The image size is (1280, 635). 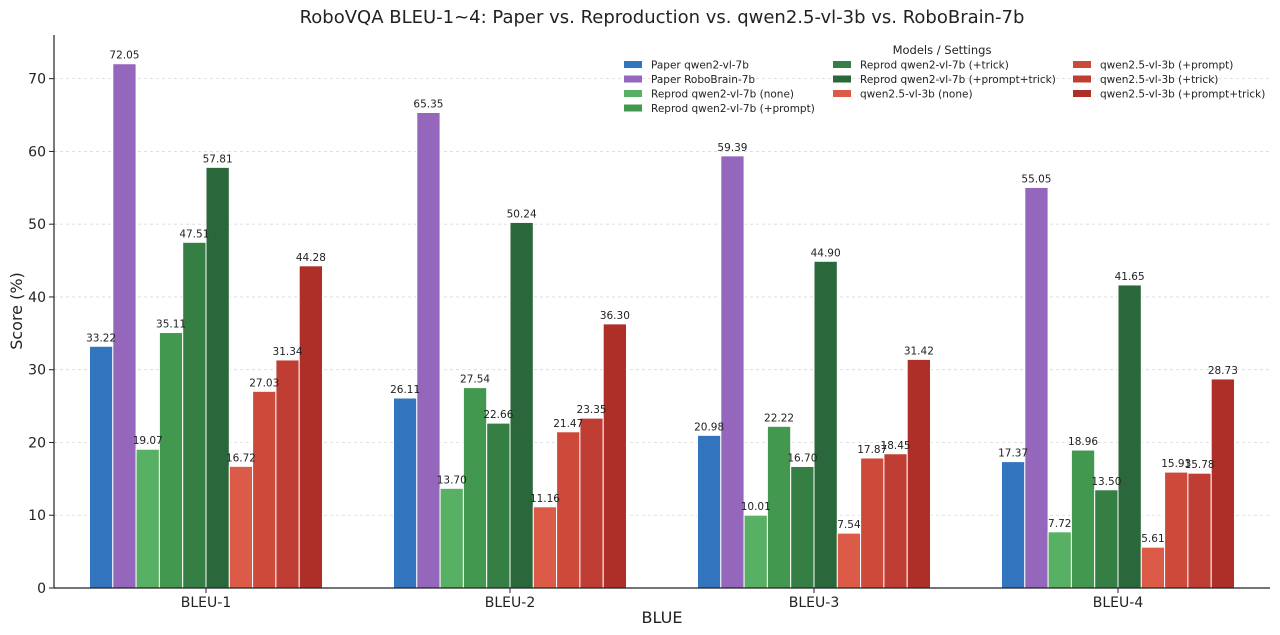 What do you see at coordinates (1223, 371) in the screenshot?
I see `bar-value-label: 28.73` at bounding box center [1223, 371].